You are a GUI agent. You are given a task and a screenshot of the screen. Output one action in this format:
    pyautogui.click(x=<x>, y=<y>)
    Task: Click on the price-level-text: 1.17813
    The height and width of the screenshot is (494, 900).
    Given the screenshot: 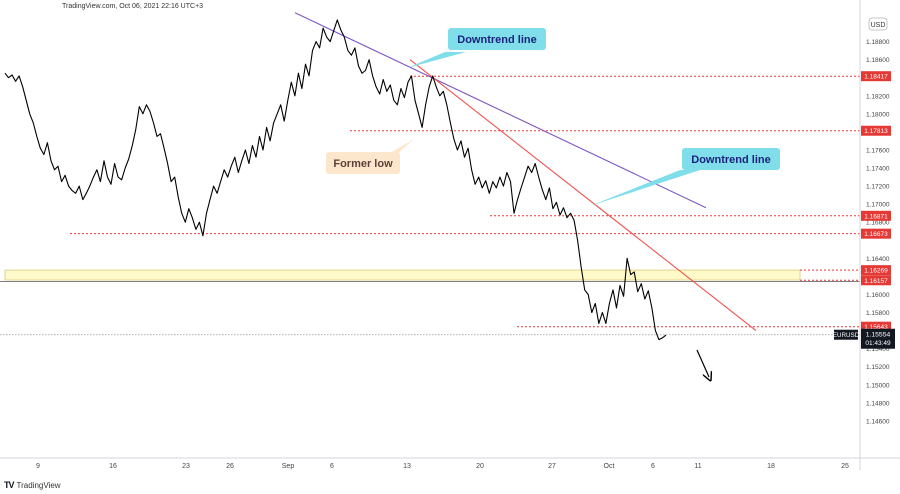 What is the action you would take?
    pyautogui.click(x=876, y=131)
    